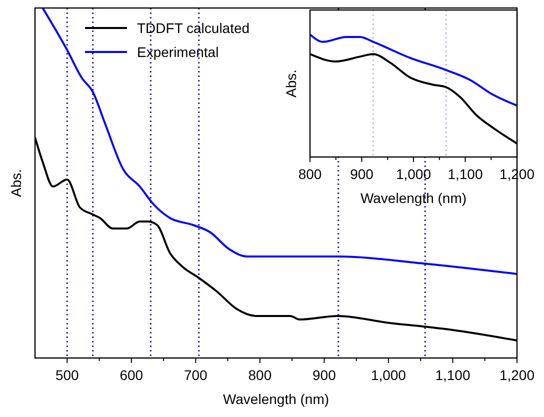  Describe the element at coordinates (67, 375) in the screenshot. I see `x-tick-label: 500` at that location.